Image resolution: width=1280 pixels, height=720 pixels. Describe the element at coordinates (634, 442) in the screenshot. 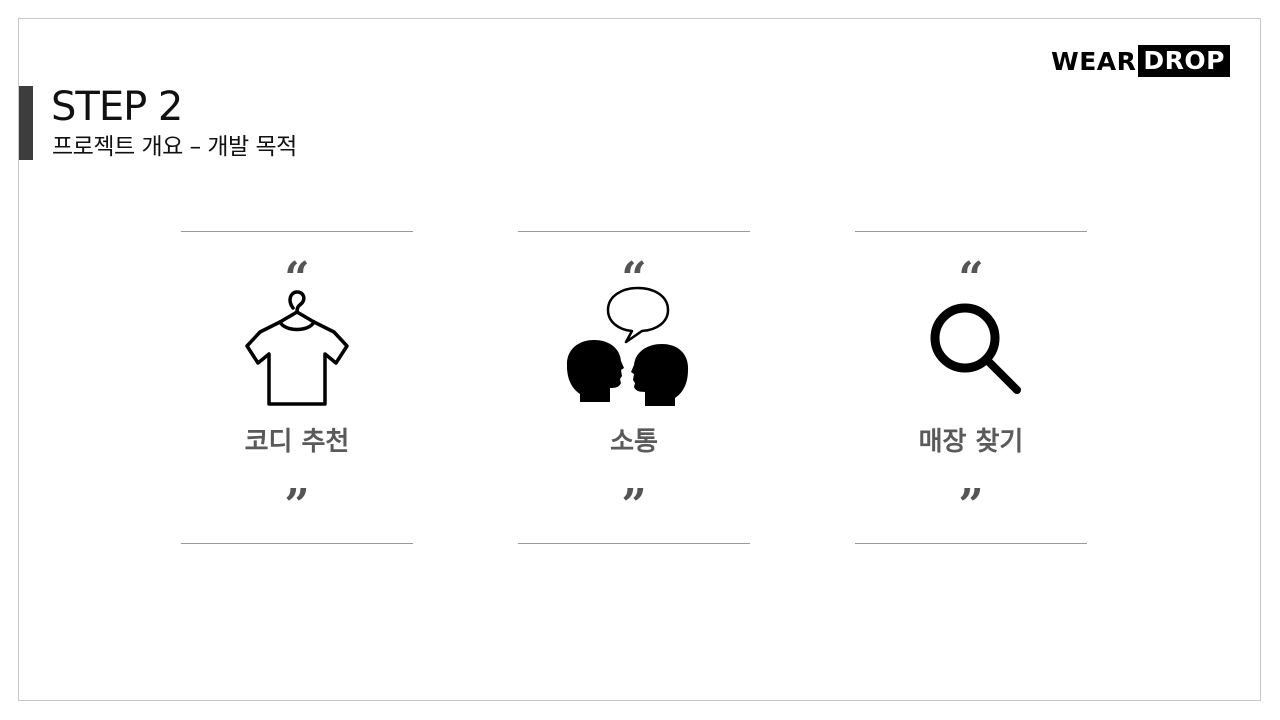

I see `card-label: 소통` at that location.